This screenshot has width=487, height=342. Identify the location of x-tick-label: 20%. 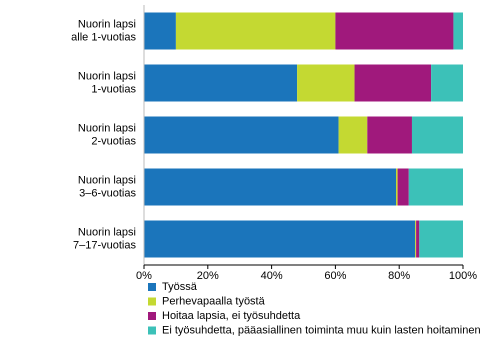
(208, 276).